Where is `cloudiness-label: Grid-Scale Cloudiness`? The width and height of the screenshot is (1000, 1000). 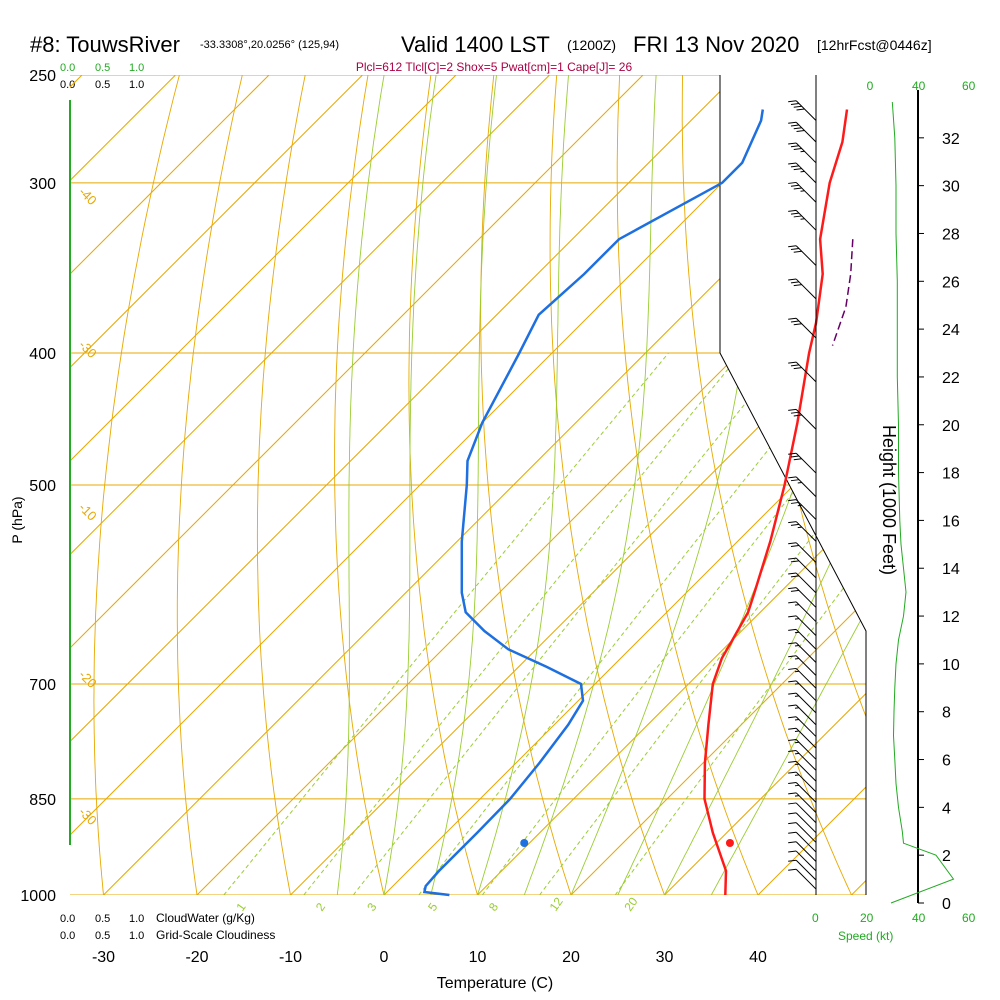 cloudiness-label: Grid-Scale Cloudiness is located at coordinates (215, 935).